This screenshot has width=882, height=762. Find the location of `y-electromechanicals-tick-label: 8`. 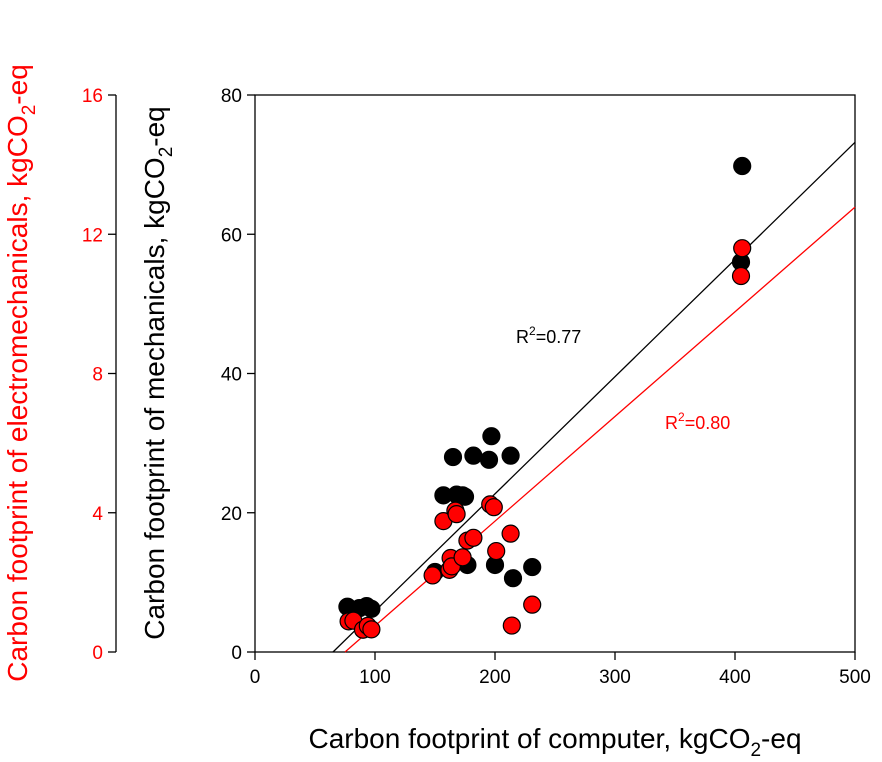

y-electromechanicals-tick-label: 8 is located at coordinates (97, 375).